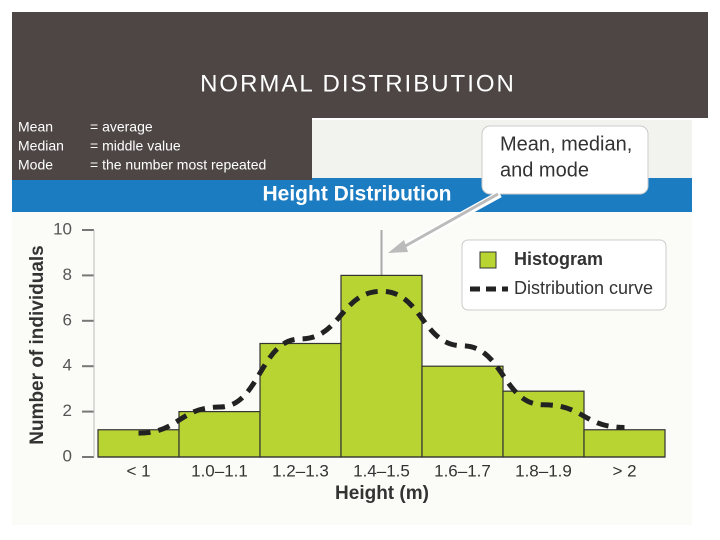 This screenshot has width=720, height=540. Describe the element at coordinates (382, 493) in the screenshot. I see `x-axis-label: Height (m)` at that location.